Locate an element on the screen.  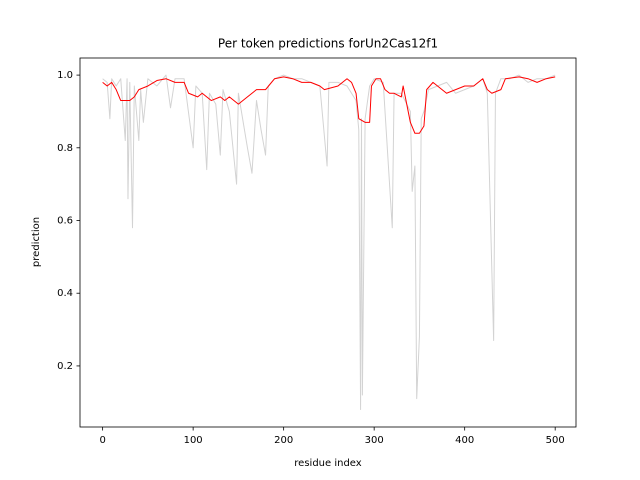
x-axis-label: residue index is located at coordinates (327, 463).